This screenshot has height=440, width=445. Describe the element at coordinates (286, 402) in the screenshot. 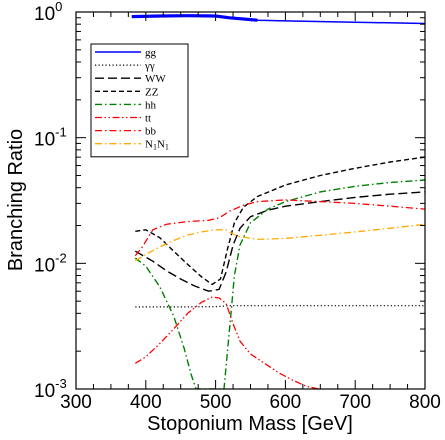

I see `x-tick-label: 600` at that location.